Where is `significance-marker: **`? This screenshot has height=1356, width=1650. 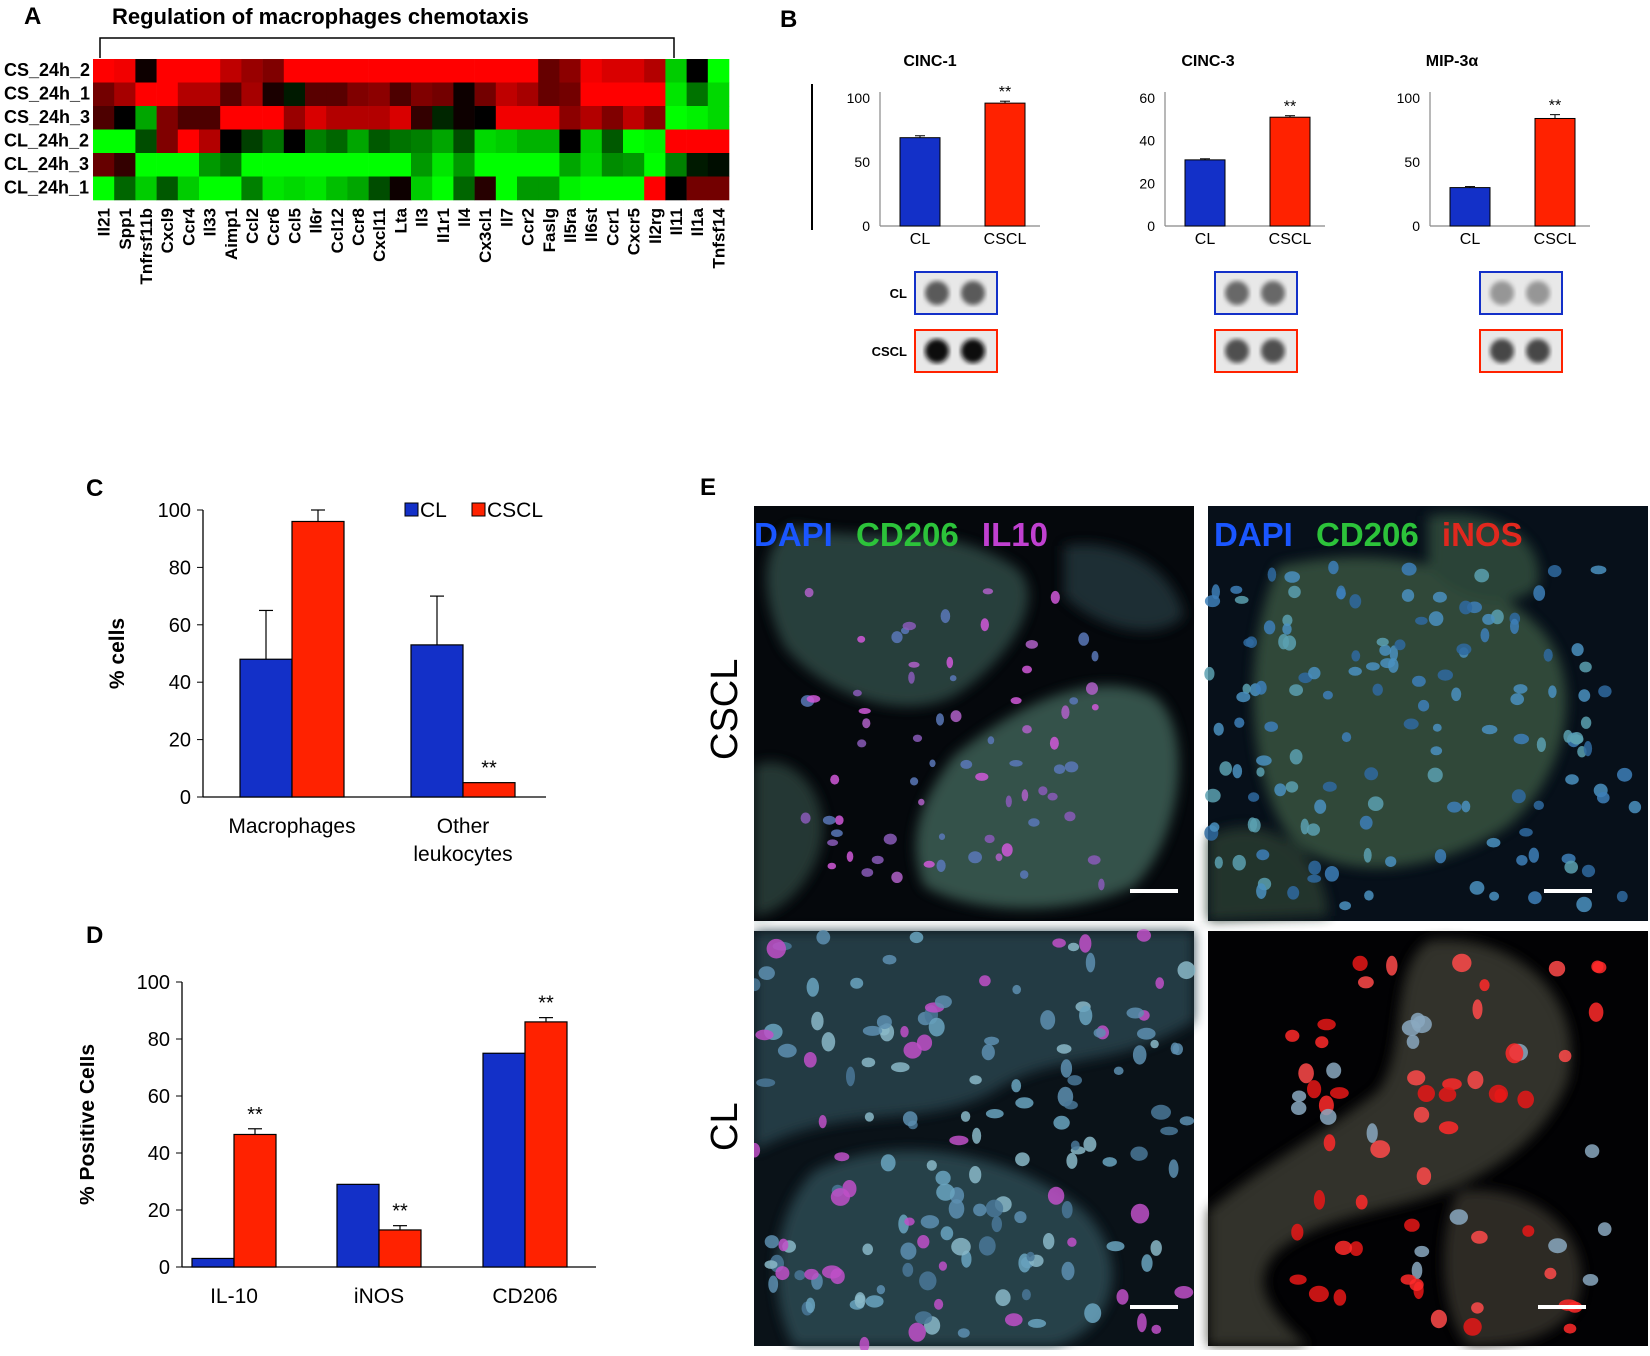 significance-marker: ** is located at coordinates (546, 1004).